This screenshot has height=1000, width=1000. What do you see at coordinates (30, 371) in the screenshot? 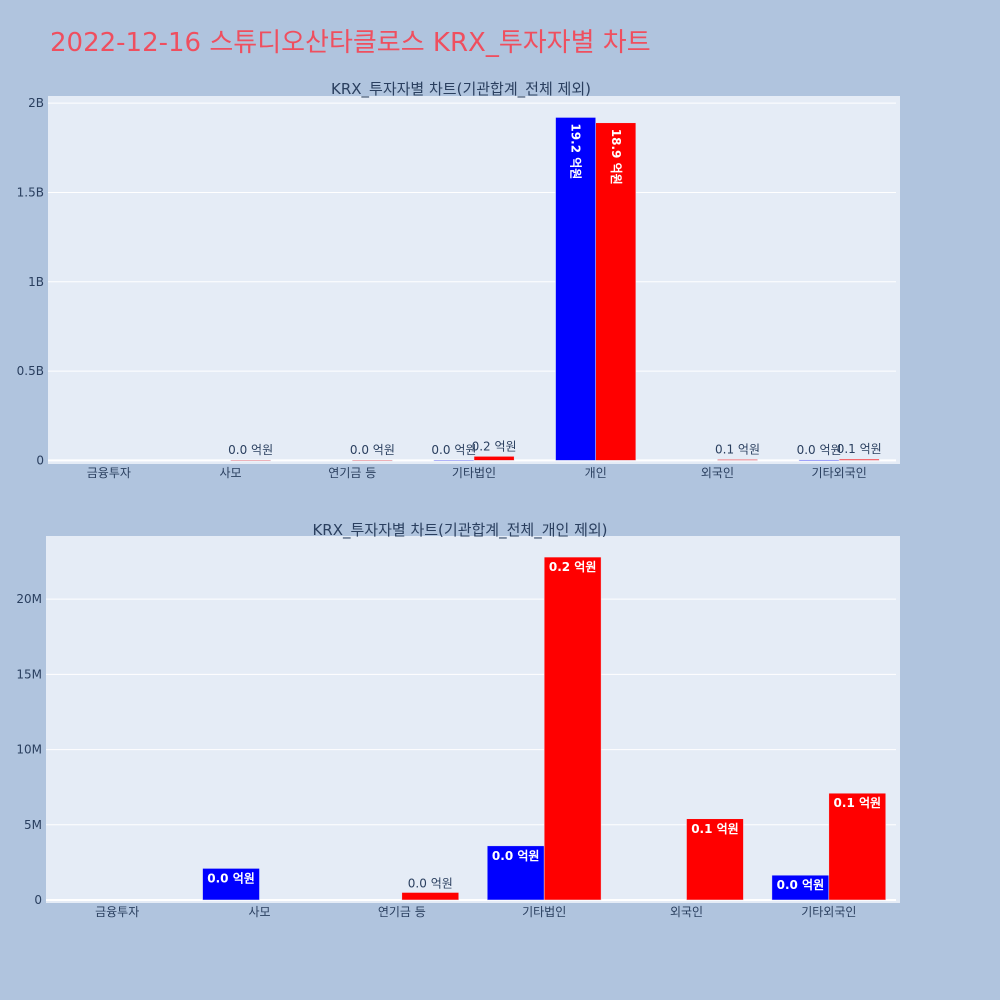
I see `y-tick-label: 0.5B` at bounding box center [30, 371].